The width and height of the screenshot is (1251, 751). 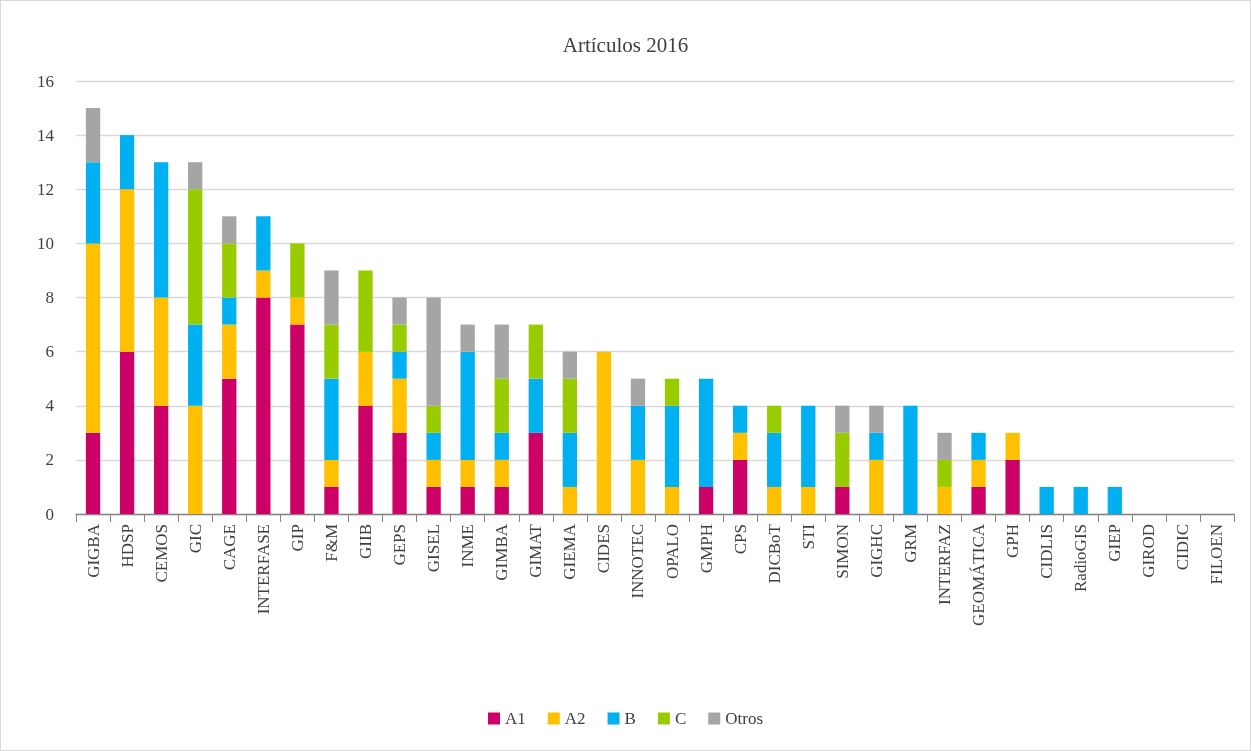 I want to click on x-tick-label: RadioGIS, so click(x=1081, y=558).